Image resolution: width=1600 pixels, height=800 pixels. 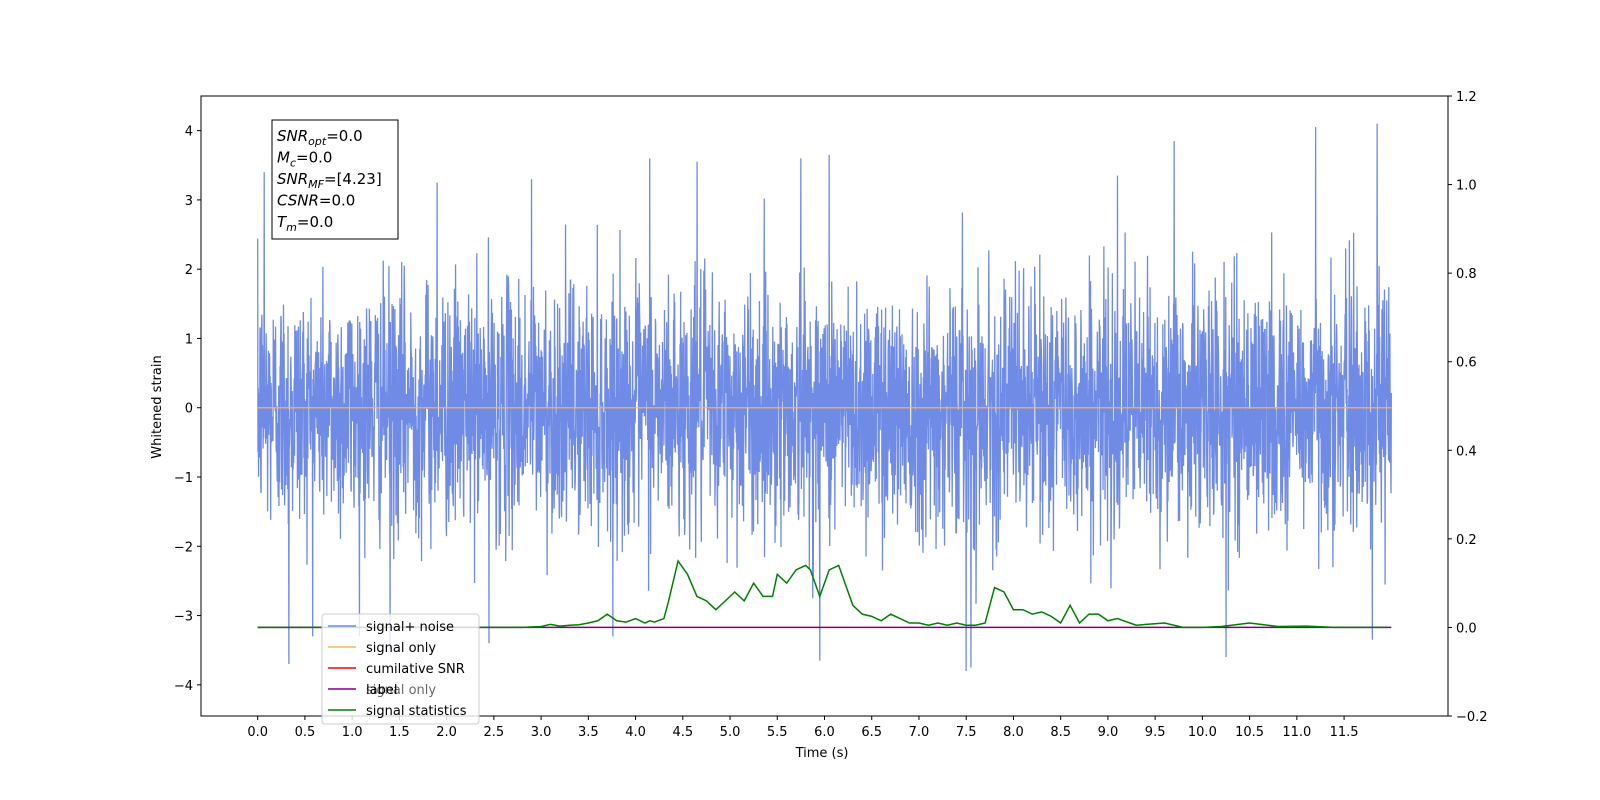 What do you see at coordinates (1466, 186) in the screenshot?
I see `y2-tick-label: 1.0` at bounding box center [1466, 186].